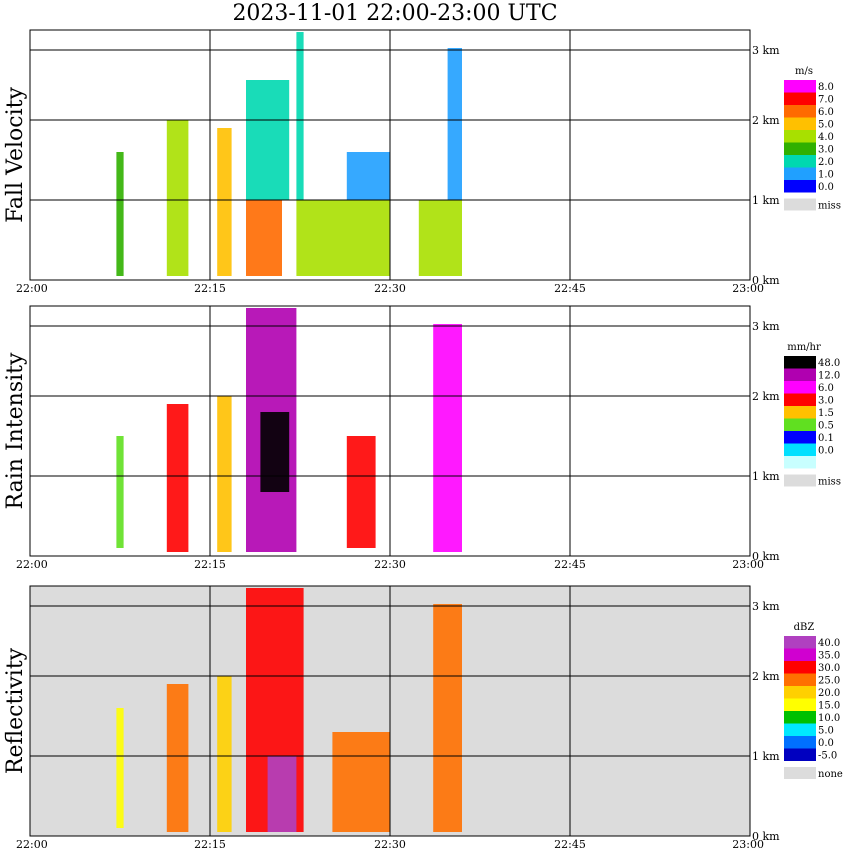 The height and width of the screenshot is (868, 850). Describe the element at coordinates (32, 288) in the screenshot. I see `time-tick-label: 22:00` at that location.